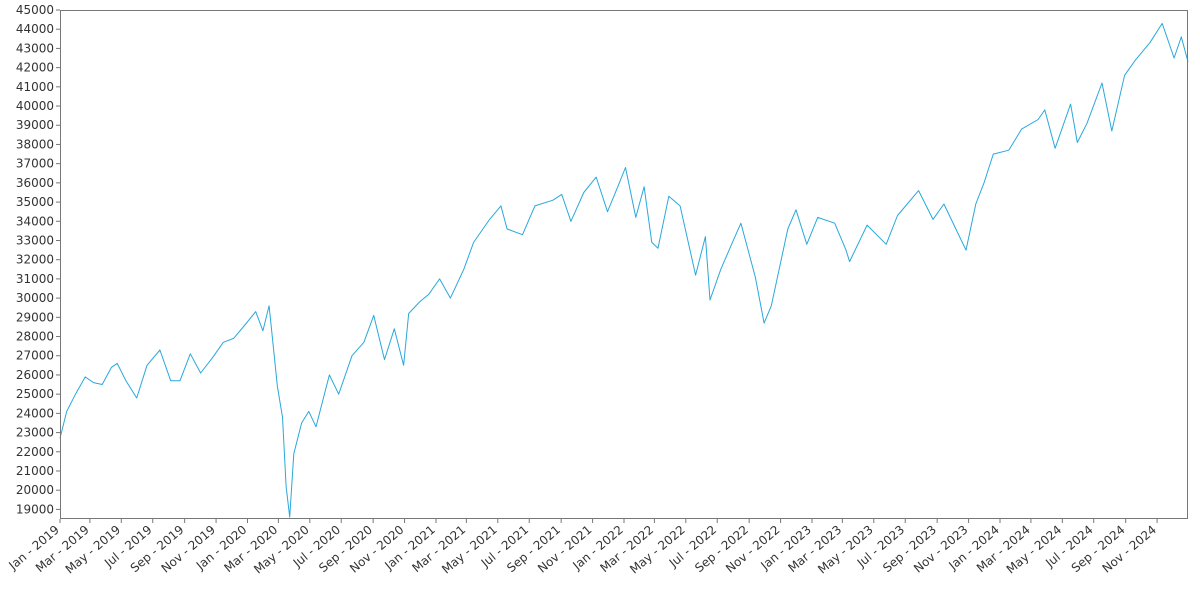 This screenshot has width=1200, height=600. I want to click on y-tick-label: 38000, so click(35, 144).